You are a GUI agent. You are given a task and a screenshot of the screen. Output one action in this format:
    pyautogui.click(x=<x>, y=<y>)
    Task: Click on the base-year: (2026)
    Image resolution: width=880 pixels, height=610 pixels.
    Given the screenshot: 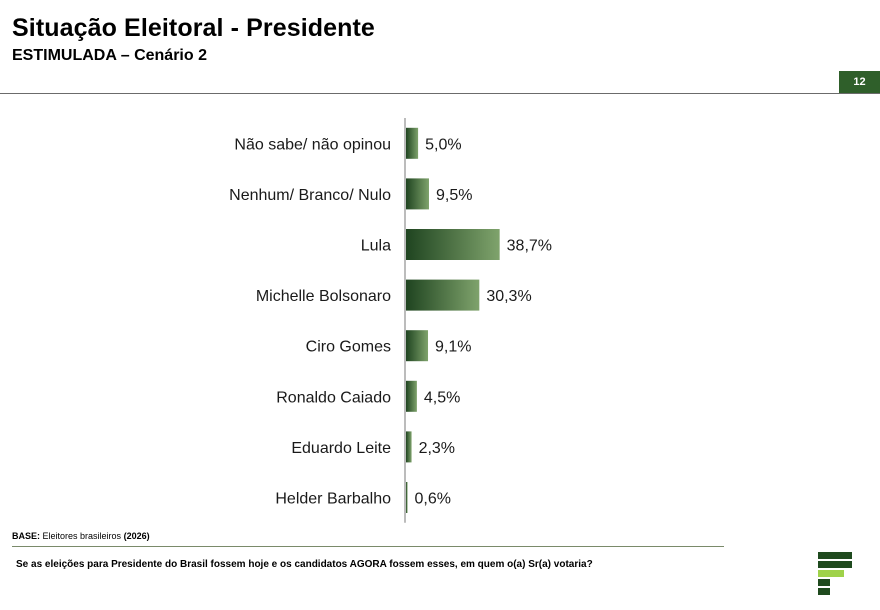 What is the action you would take?
    pyautogui.click(x=136, y=536)
    